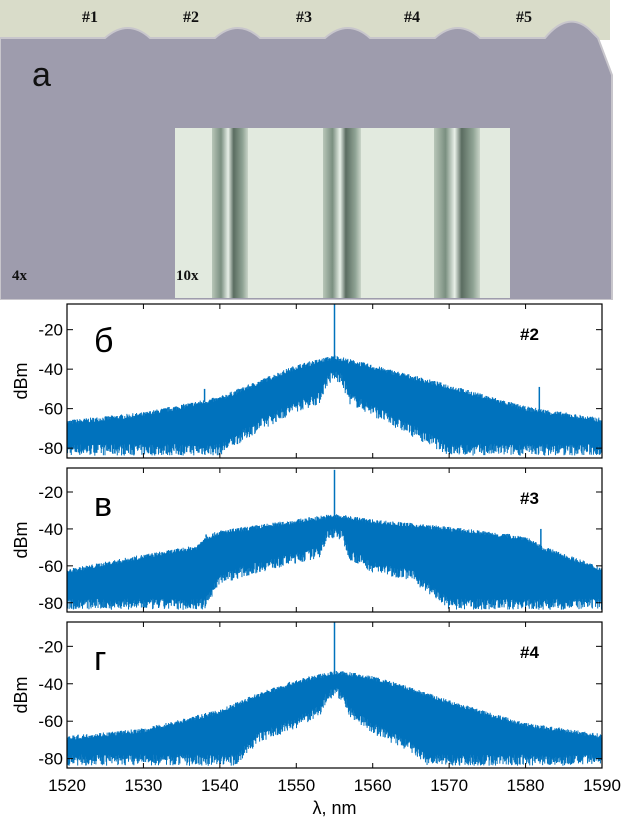  What do you see at coordinates (373, 785) in the screenshot?
I see `x-tick-label: 1560` at bounding box center [373, 785].